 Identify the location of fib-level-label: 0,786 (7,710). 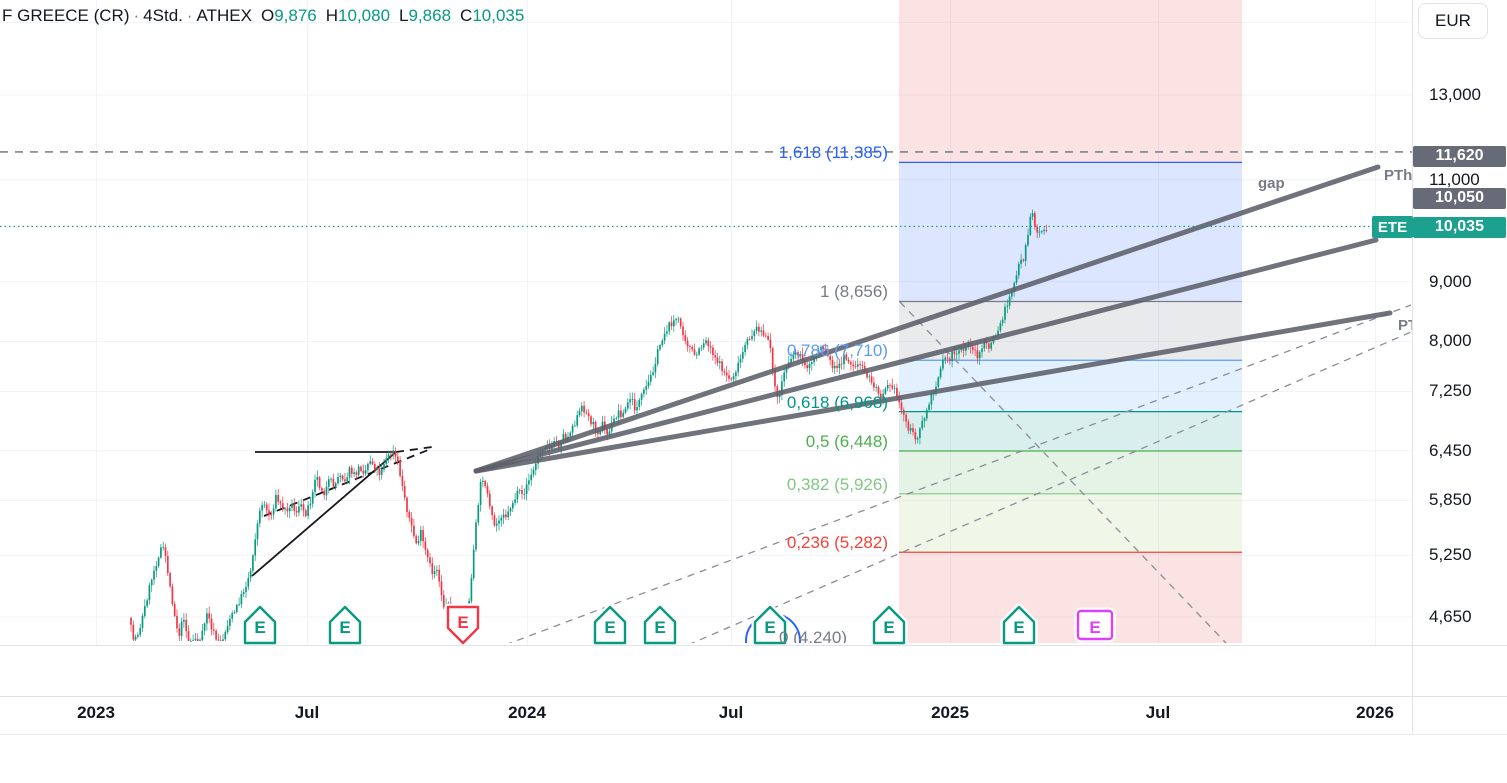
(837, 351).